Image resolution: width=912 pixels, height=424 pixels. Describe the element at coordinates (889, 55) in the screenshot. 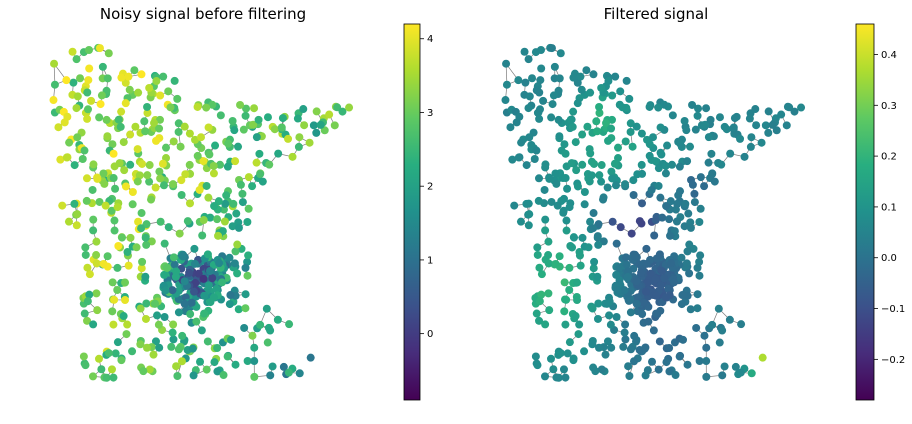

I see `colorbar-tick-label: 0.4` at that location.